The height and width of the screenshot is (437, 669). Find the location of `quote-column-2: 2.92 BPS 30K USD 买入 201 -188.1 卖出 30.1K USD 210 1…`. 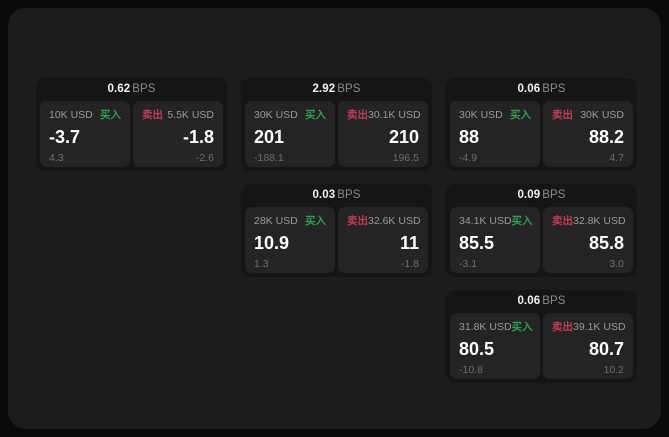

quote-column-2: 2.92 BPS 30K USD 买入 201 -188.1 卖出 30.1K USD 210 1… is located at coordinates (336, 184).